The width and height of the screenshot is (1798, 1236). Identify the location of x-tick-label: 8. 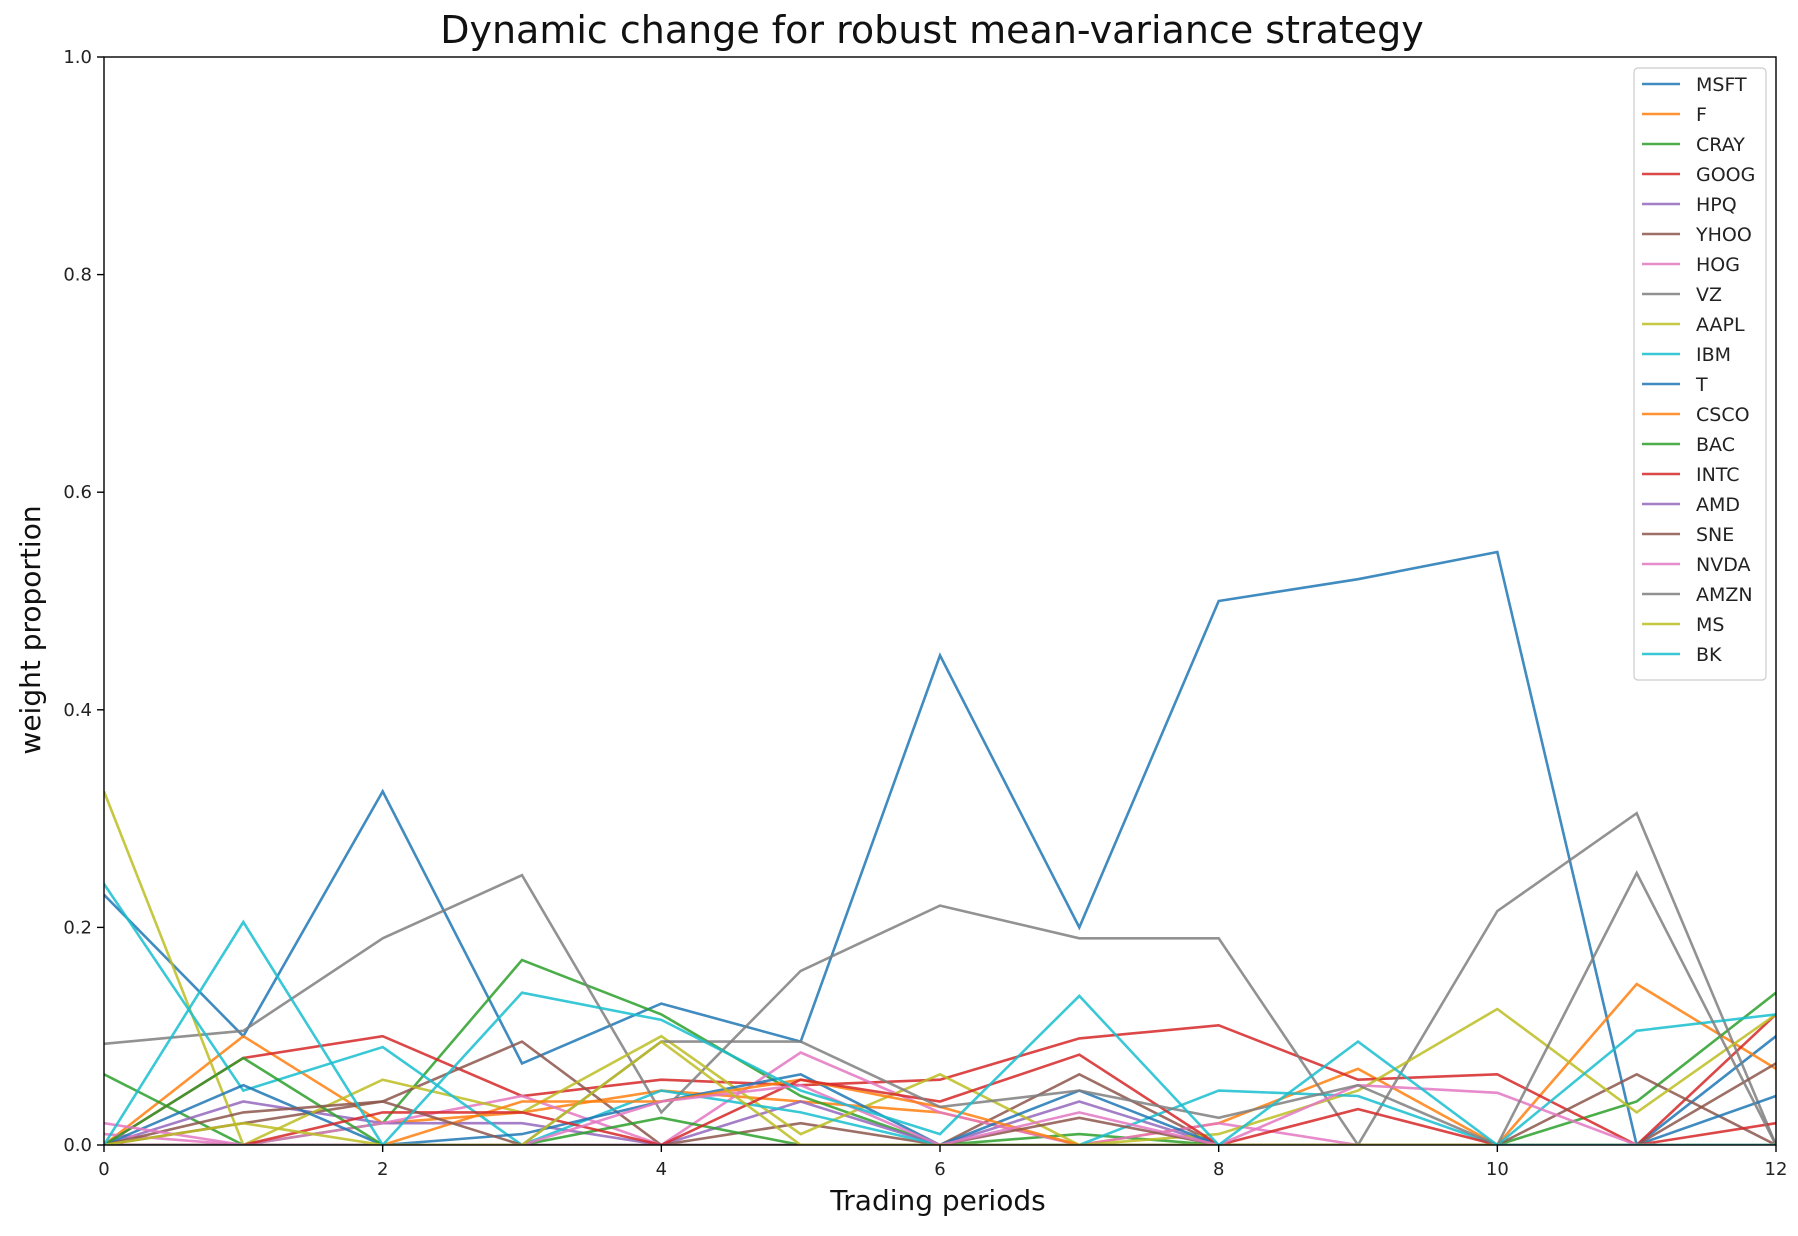
(1218, 1169).